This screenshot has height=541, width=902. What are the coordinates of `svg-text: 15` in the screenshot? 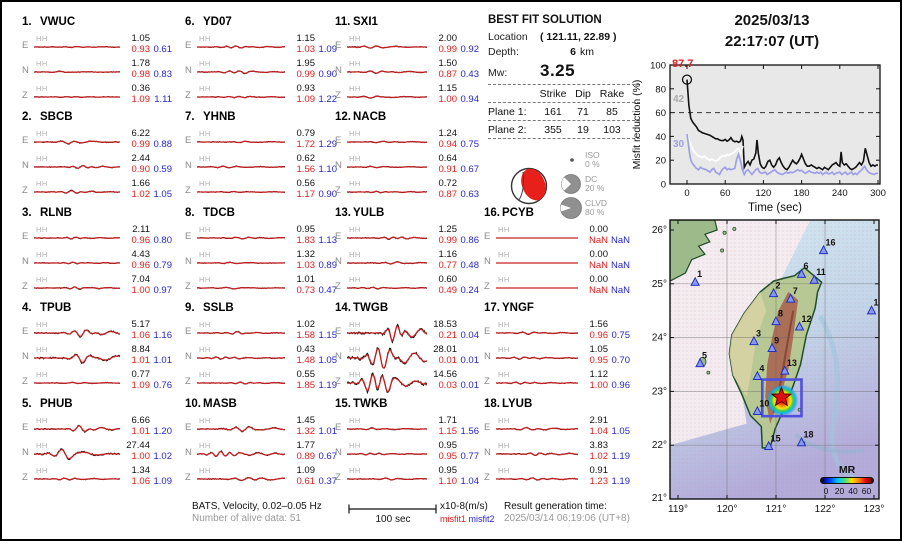 It's located at (776, 438).